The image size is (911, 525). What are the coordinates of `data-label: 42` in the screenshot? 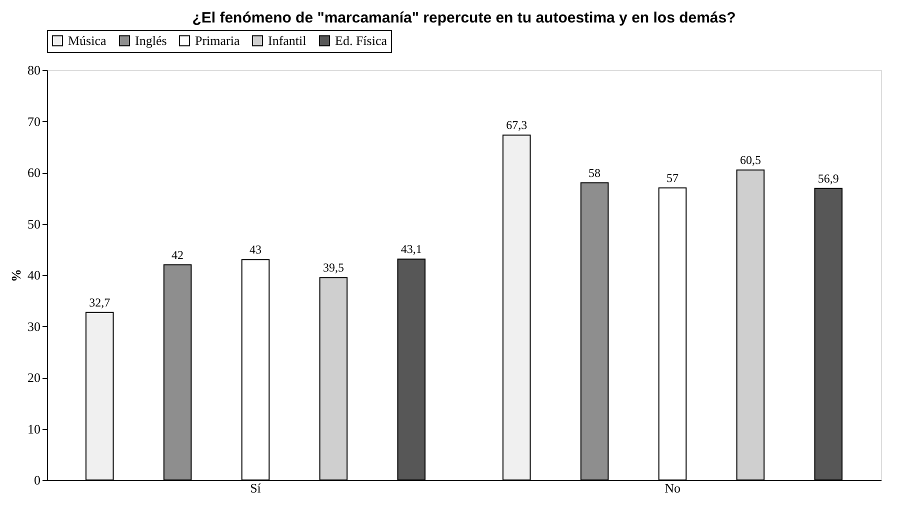 It's located at (178, 255).